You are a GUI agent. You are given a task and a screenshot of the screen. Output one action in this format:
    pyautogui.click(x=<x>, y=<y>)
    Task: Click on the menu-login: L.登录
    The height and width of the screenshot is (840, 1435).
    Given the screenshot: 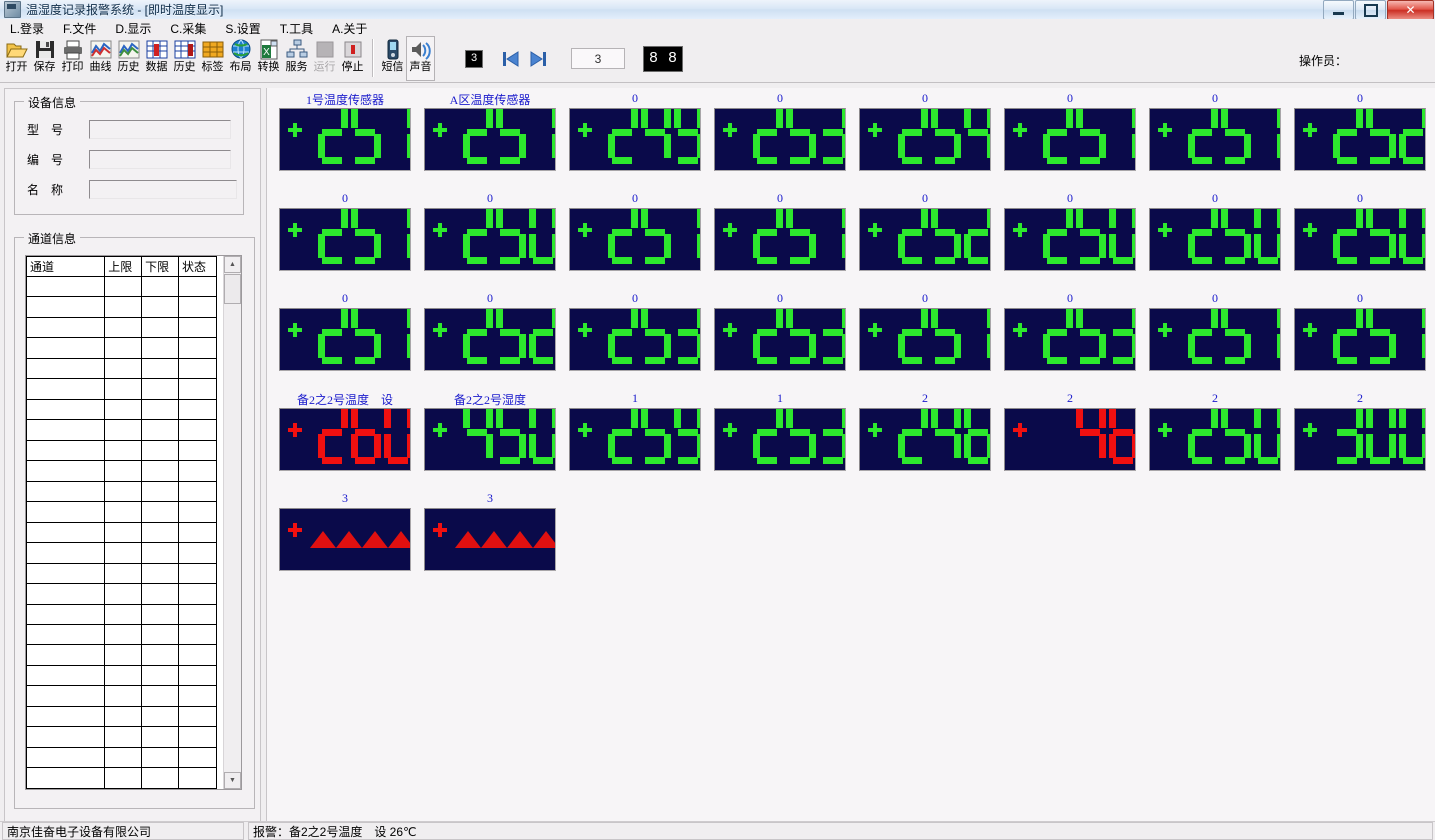 What is the action you would take?
    pyautogui.click(x=27, y=28)
    